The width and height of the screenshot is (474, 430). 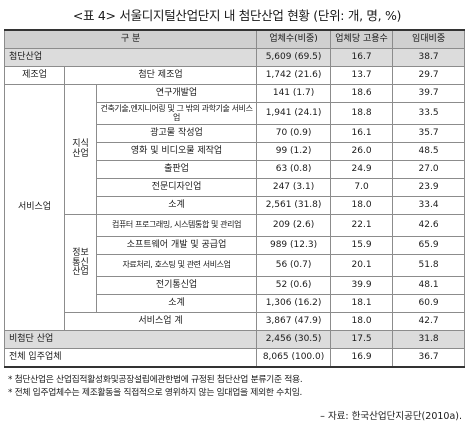 I want to click on row-label: 광고물 작성업, so click(x=176, y=133).